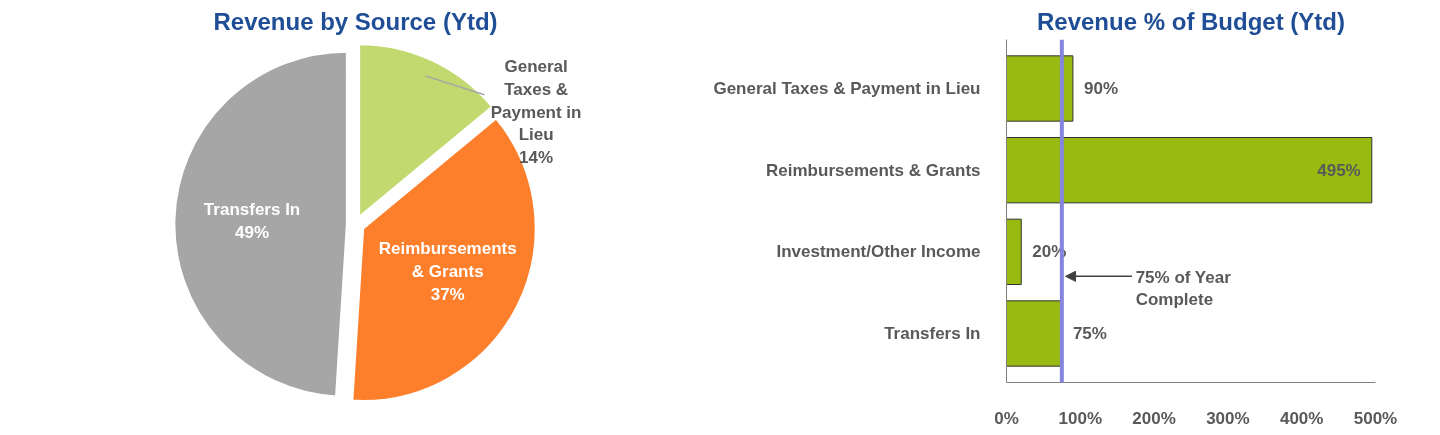 This screenshot has width=1440, height=435. I want to click on slice-label: General Taxes & Payment in Lieu, so click(536, 101).